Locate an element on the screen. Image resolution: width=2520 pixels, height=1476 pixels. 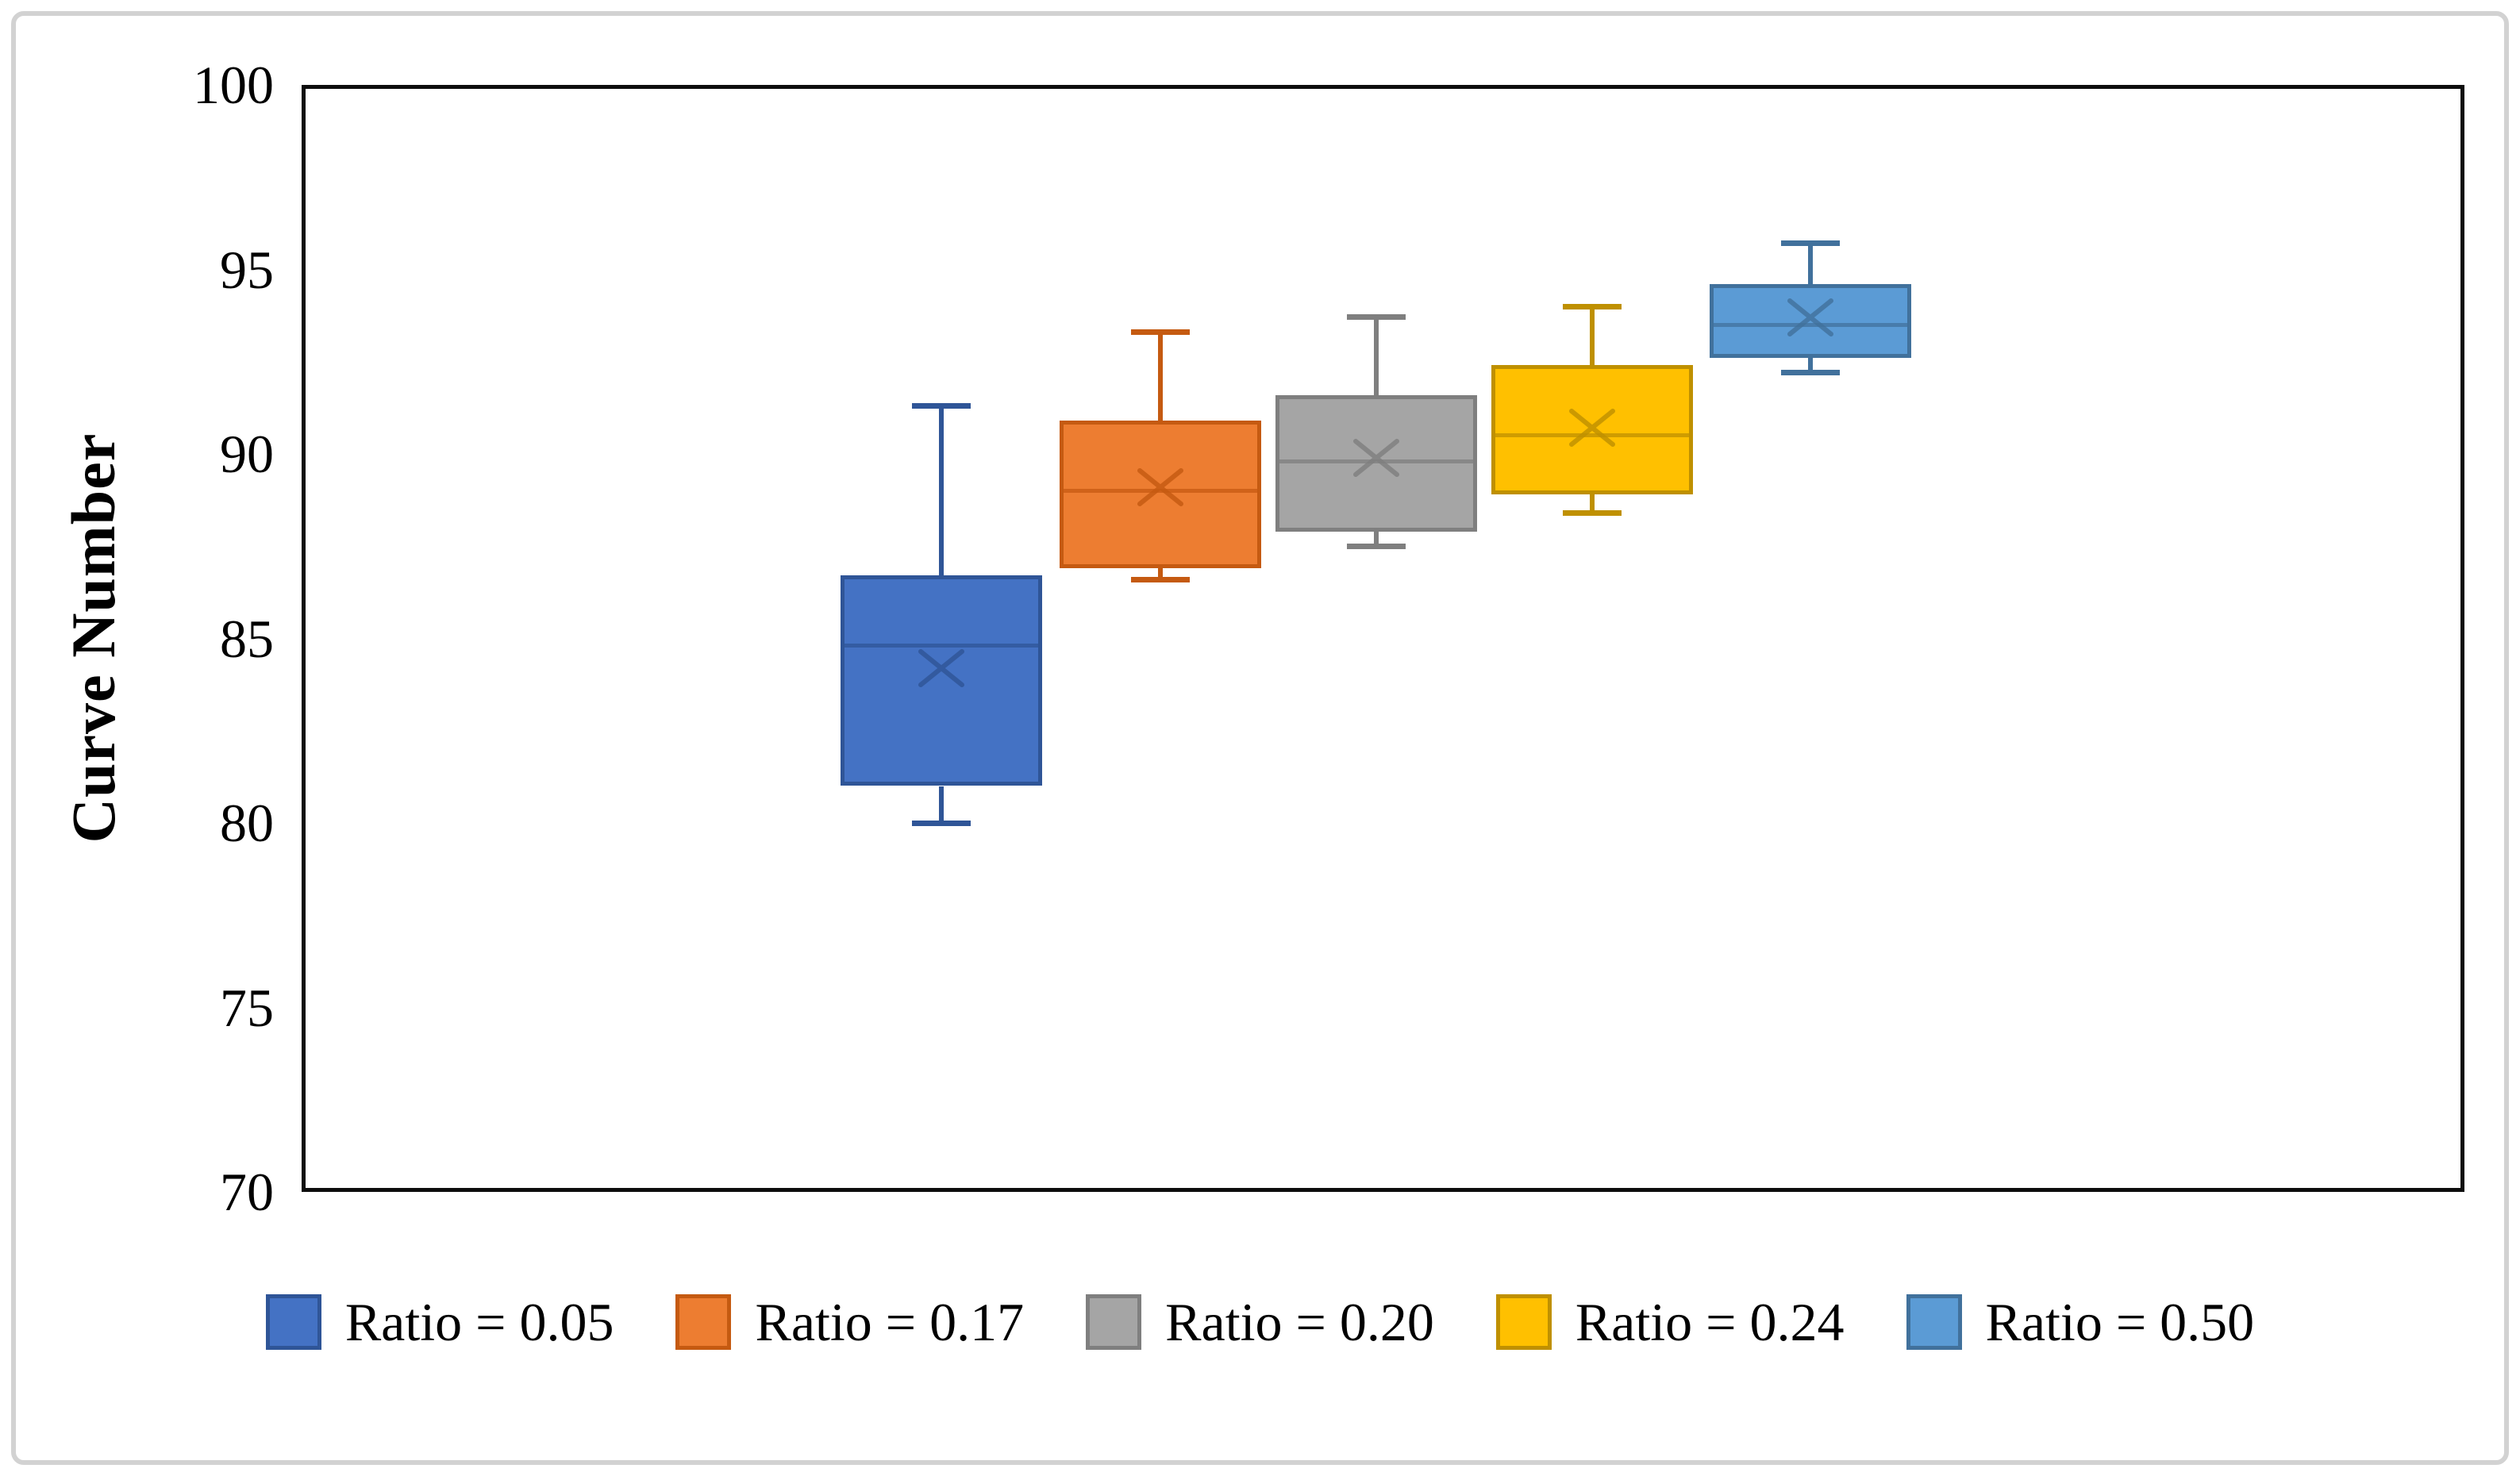
median-line-ratio-0.24 is located at coordinates (1592, 436).